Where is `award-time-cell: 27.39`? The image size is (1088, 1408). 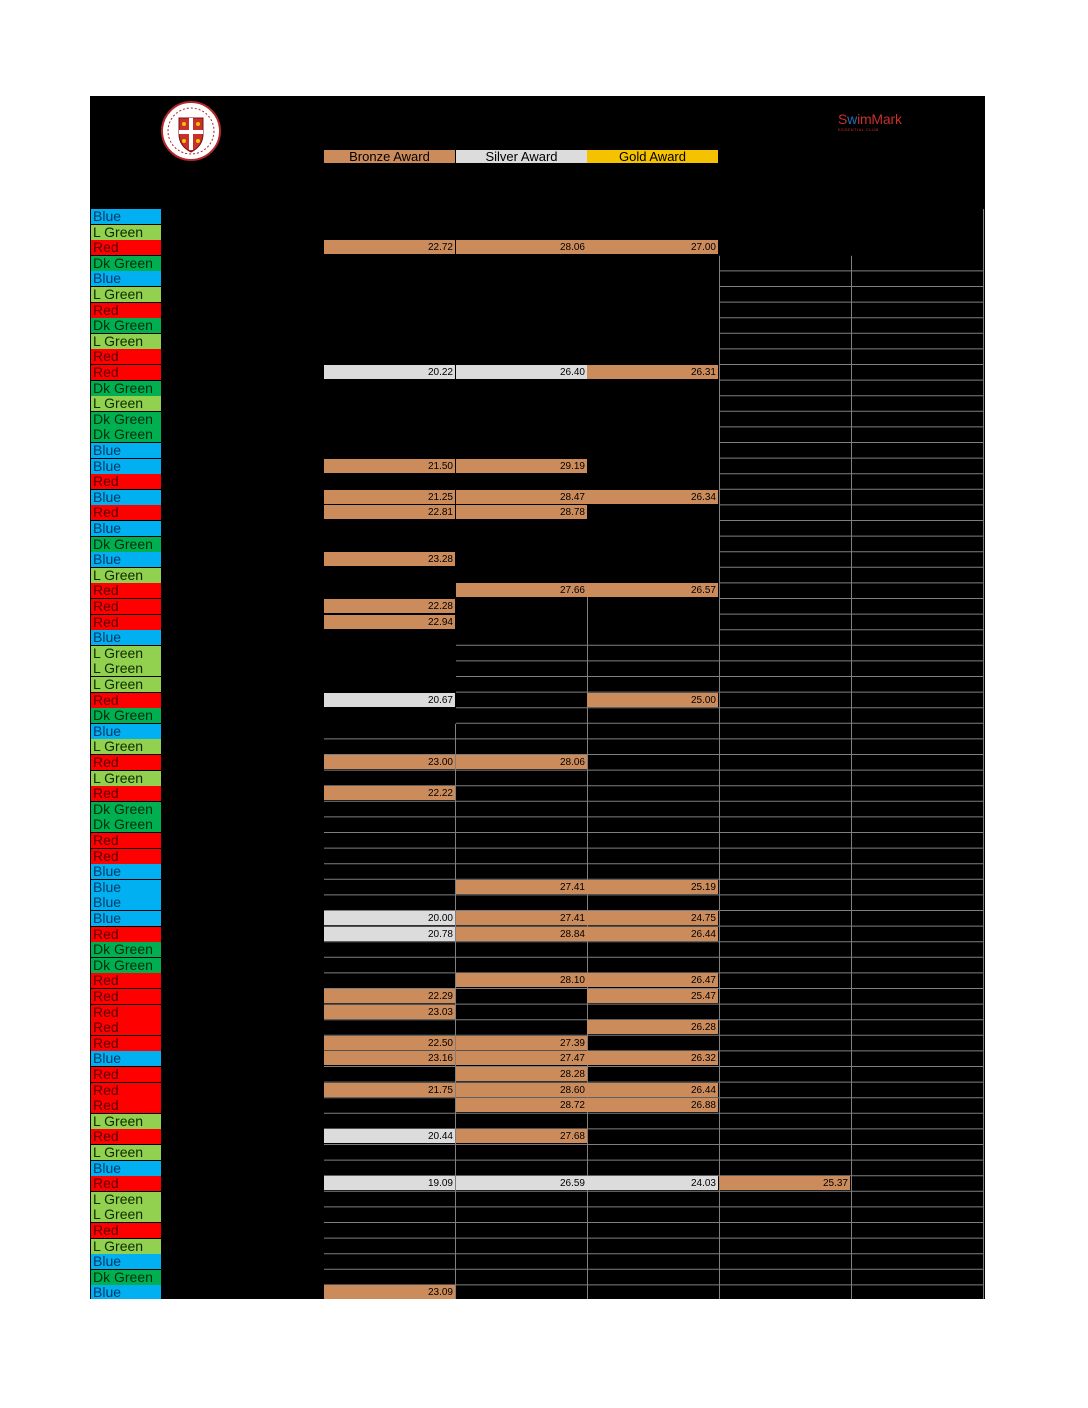 award-time-cell: 27.39 is located at coordinates (521, 1042).